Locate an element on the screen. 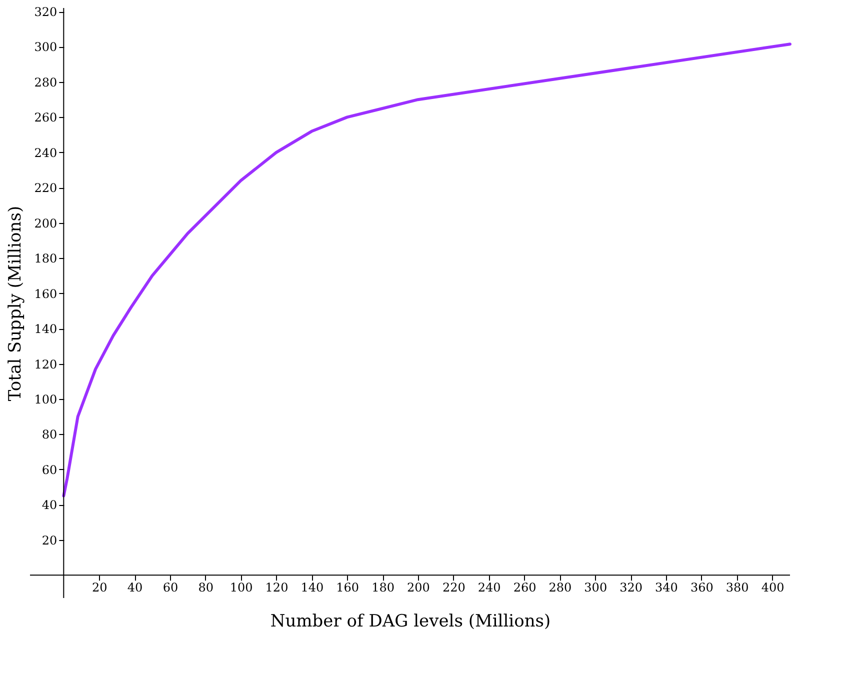  y-tick-label: 180 is located at coordinates (46, 259).